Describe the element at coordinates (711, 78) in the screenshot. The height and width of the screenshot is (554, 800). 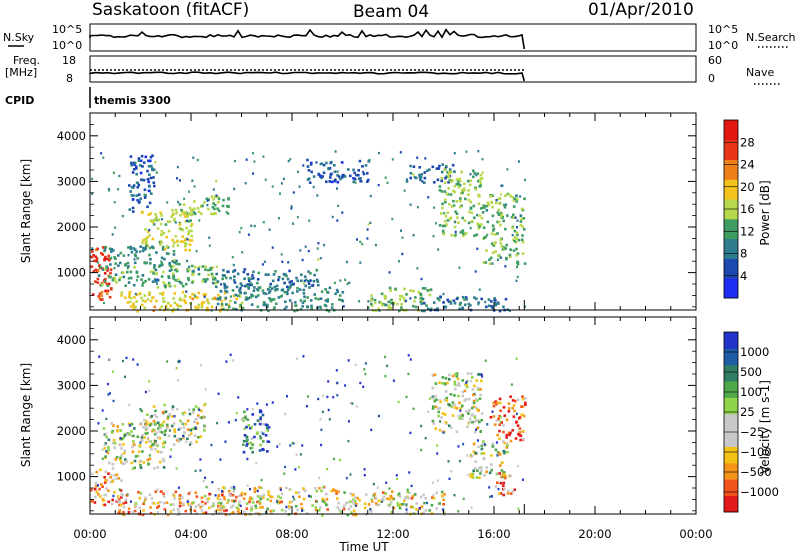
I see `nave-tick-bottom: 0` at that location.